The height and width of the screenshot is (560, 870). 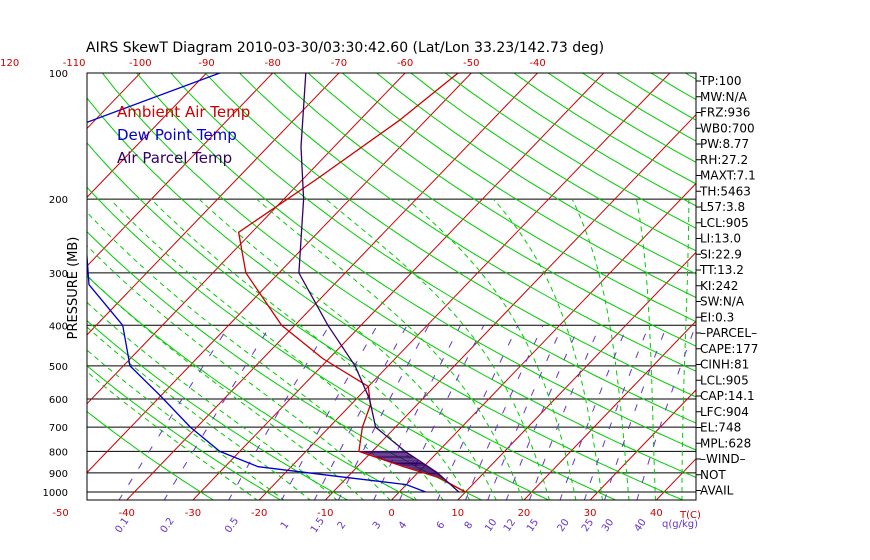 I want to click on mixing-ratio-tick-label: 30, so click(x=608, y=525).